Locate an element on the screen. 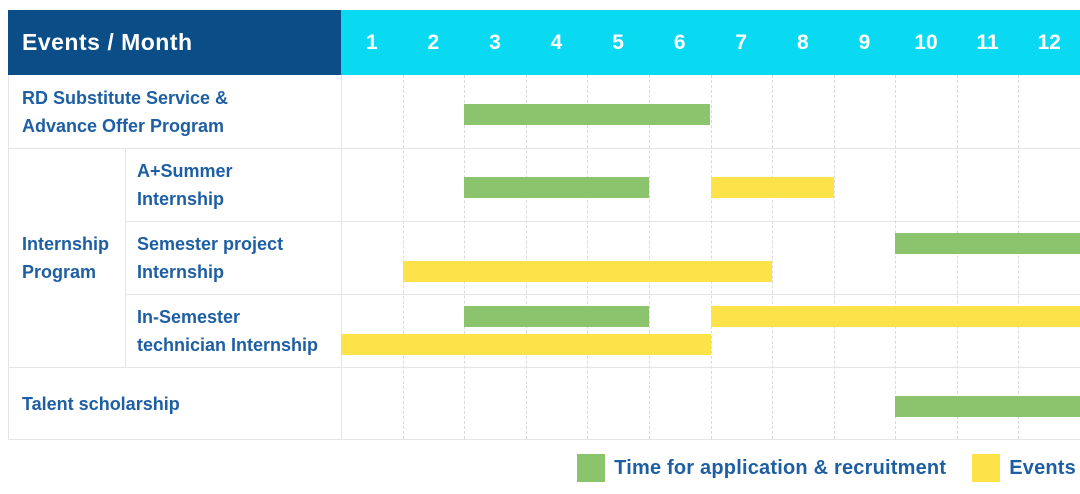 Image resolution: width=1080 pixels, height=494 pixels. month-header-cell: 10 is located at coordinates (926, 42).